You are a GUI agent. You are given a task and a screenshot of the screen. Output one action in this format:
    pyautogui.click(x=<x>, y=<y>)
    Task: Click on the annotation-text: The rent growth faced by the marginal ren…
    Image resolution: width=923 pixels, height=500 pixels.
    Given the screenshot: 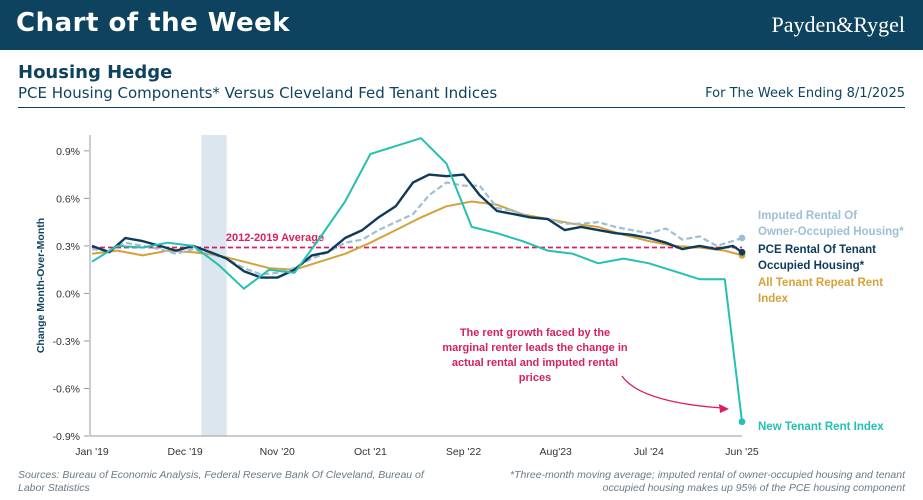 What is the action you would take?
    pyautogui.click(x=535, y=355)
    